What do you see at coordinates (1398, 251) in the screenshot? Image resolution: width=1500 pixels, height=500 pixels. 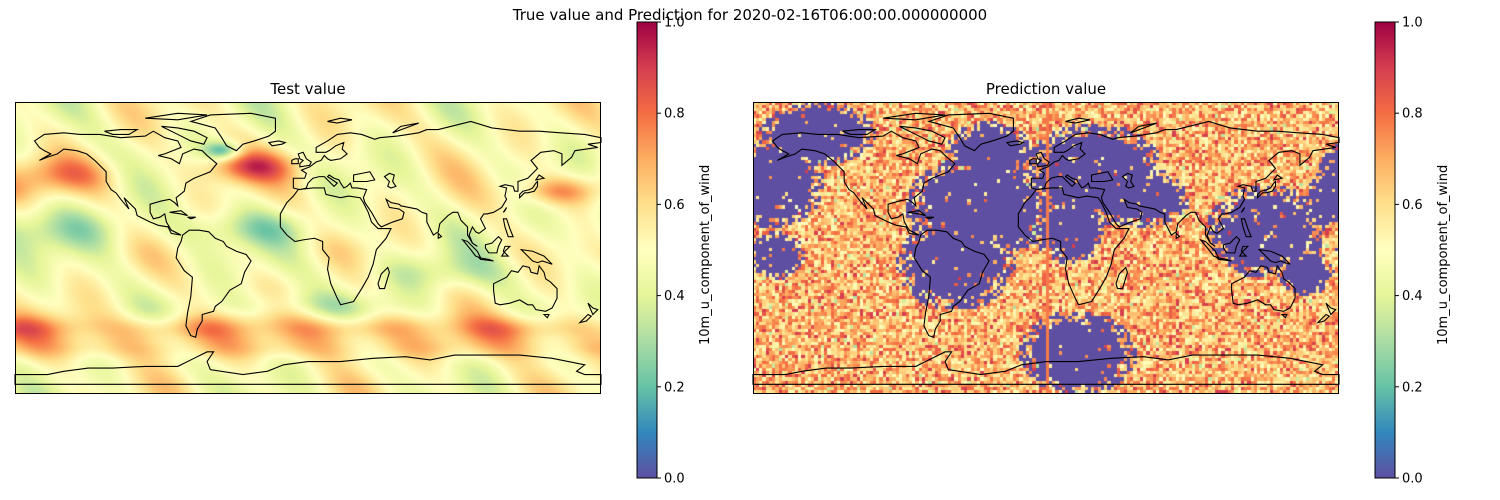 I see `prediction-value-colorbar: 0.0 0.2 0.4 0.6 0.8 1.0` at bounding box center [1398, 251].